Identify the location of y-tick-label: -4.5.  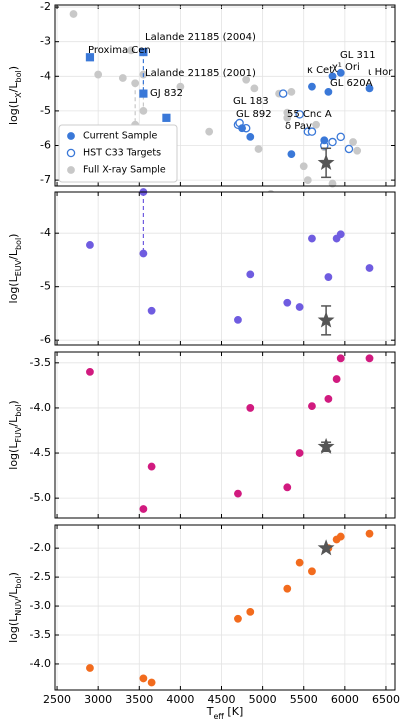
(40, 452).